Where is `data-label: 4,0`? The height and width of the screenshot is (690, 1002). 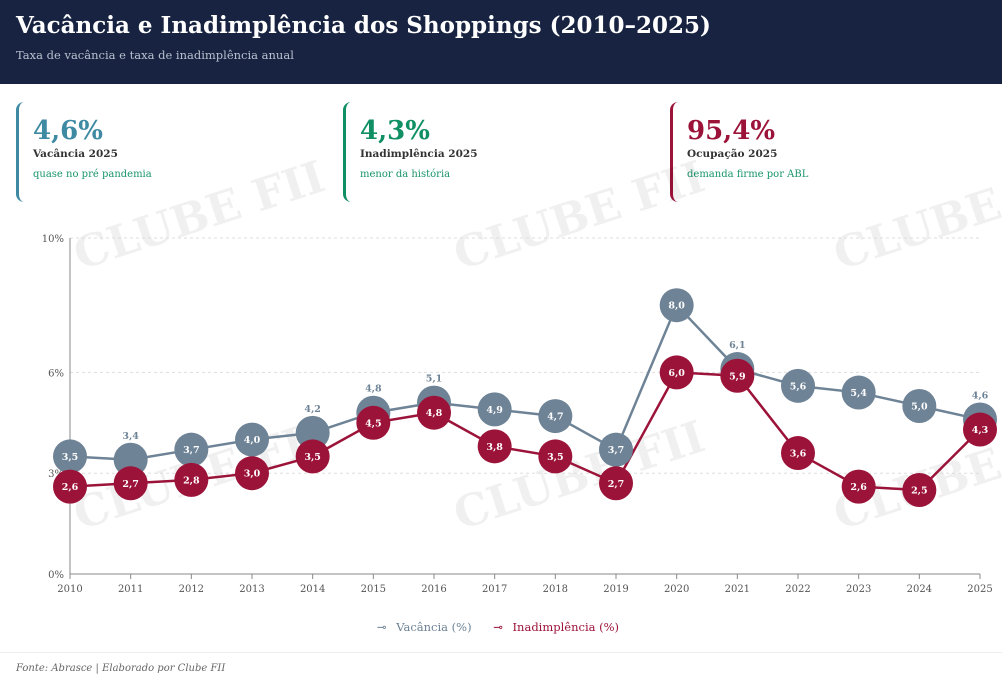
data-label: 4,0 is located at coordinates (252, 440).